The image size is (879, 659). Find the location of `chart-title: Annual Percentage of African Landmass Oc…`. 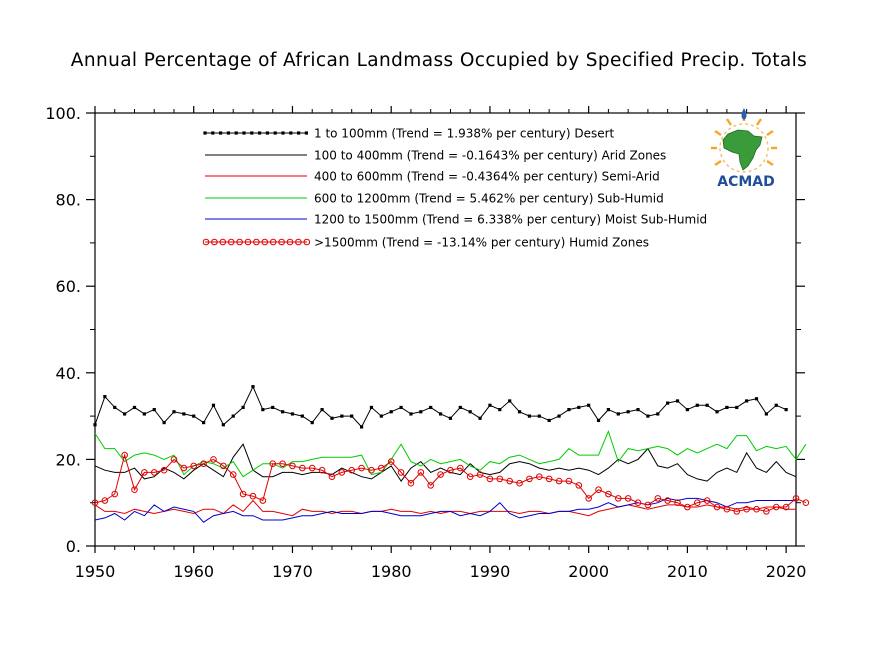

chart-title: Annual Percentage of African Landmass Oc… is located at coordinates (439, 60).